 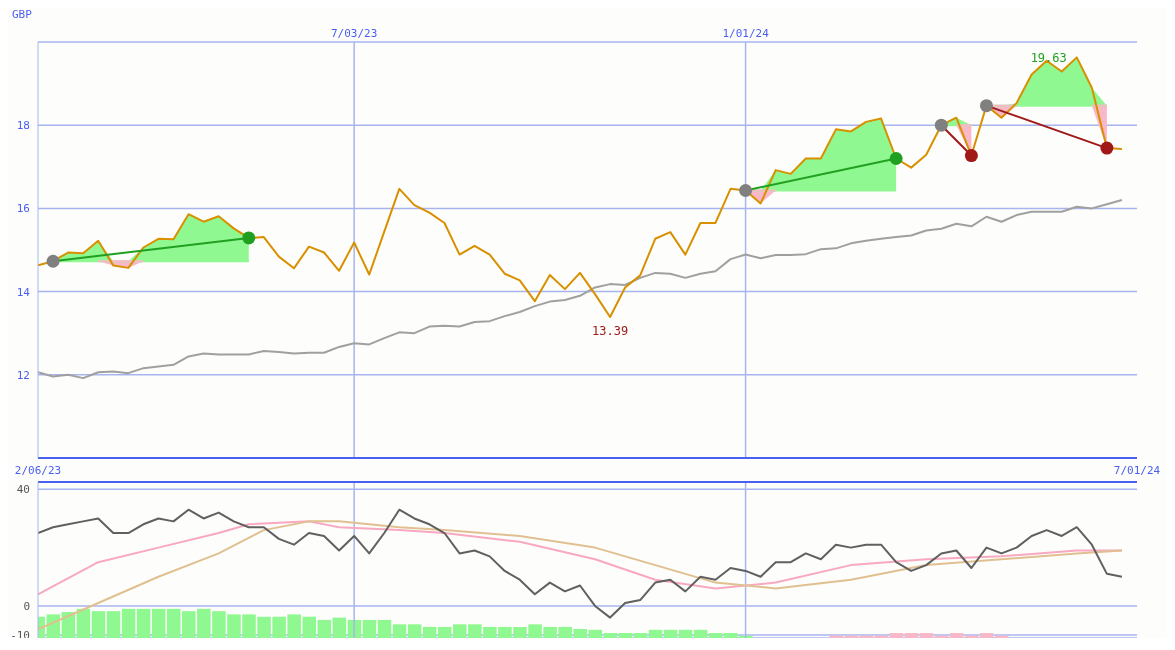 What do you see at coordinates (23, 209) in the screenshot?
I see `y-tick-label: 16` at bounding box center [23, 209].